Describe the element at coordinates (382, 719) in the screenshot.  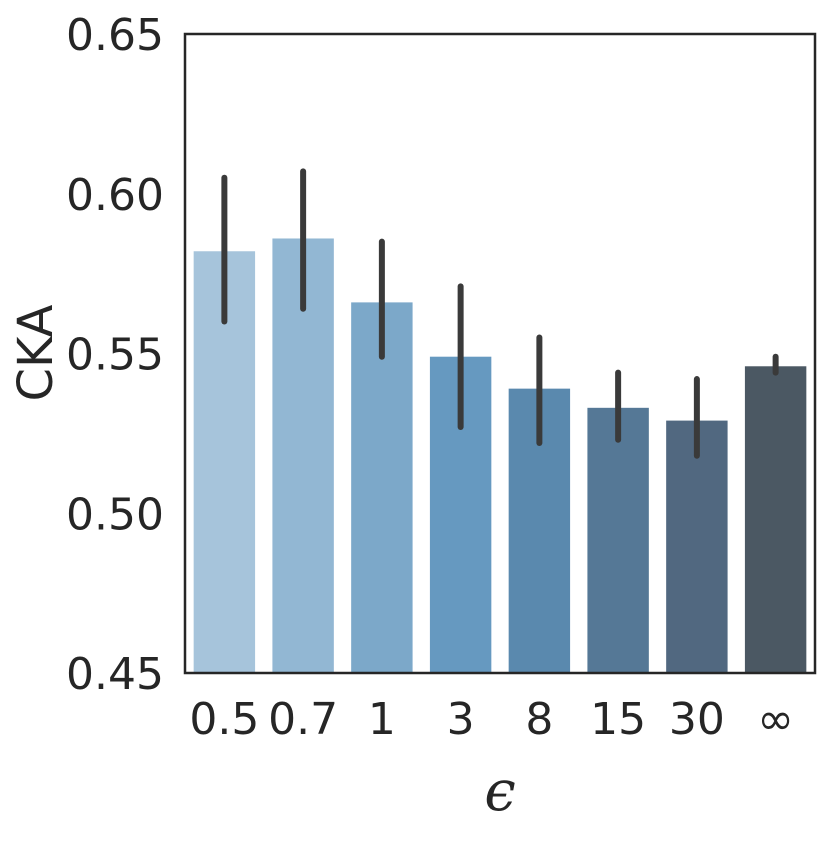
I see `x-tick-label-2: 1` at that location.